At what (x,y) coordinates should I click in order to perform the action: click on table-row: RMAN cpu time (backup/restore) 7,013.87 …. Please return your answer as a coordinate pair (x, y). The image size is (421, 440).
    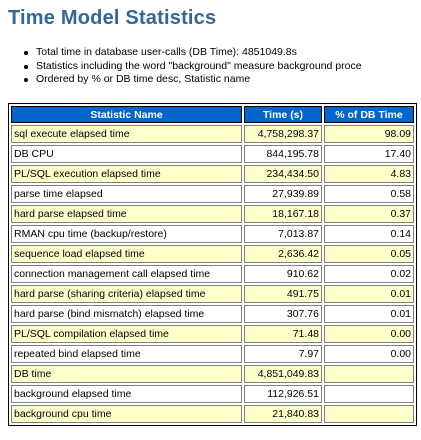
    Looking at the image, I should click on (212, 234).